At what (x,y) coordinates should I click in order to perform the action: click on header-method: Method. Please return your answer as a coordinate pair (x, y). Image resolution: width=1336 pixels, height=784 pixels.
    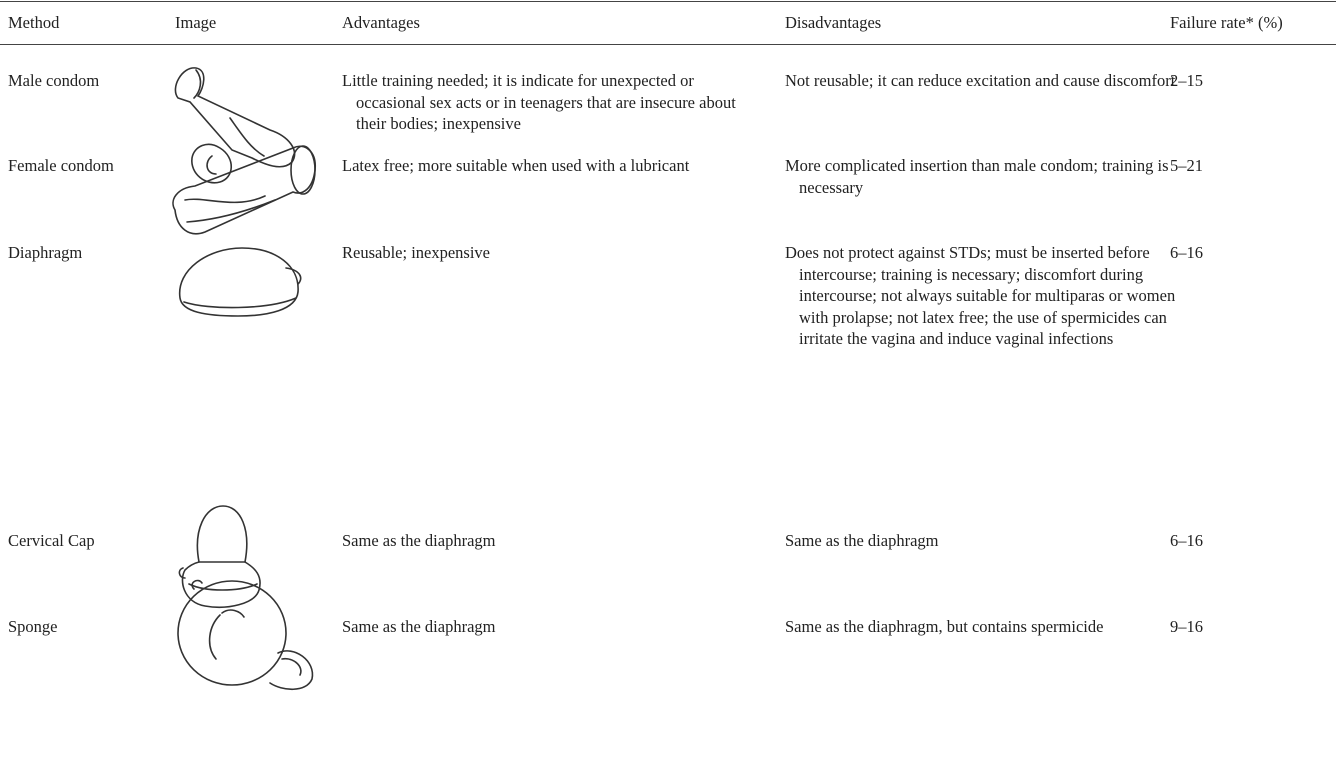
    Looking at the image, I should click on (34, 22).